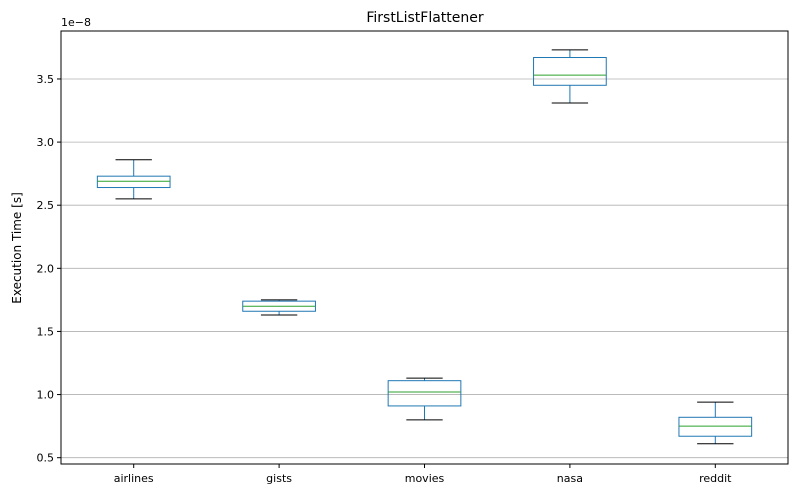  I want to click on box-gists, so click(279, 307).